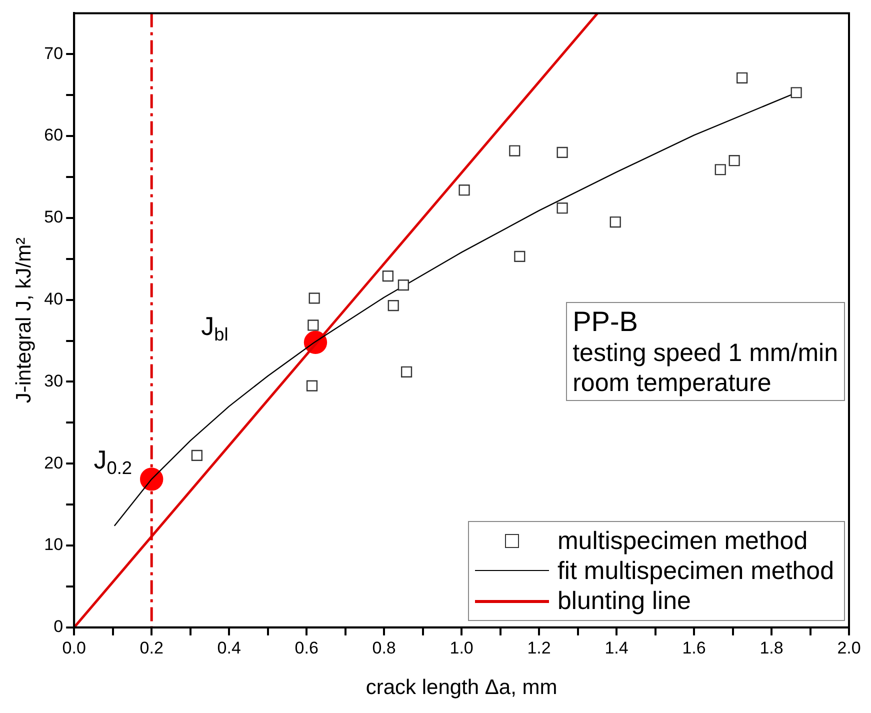 This screenshot has height=713, width=871. What do you see at coordinates (54, 53) in the screenshot?
I see `y-tick-label: 70` at bounding box center [54, 53].